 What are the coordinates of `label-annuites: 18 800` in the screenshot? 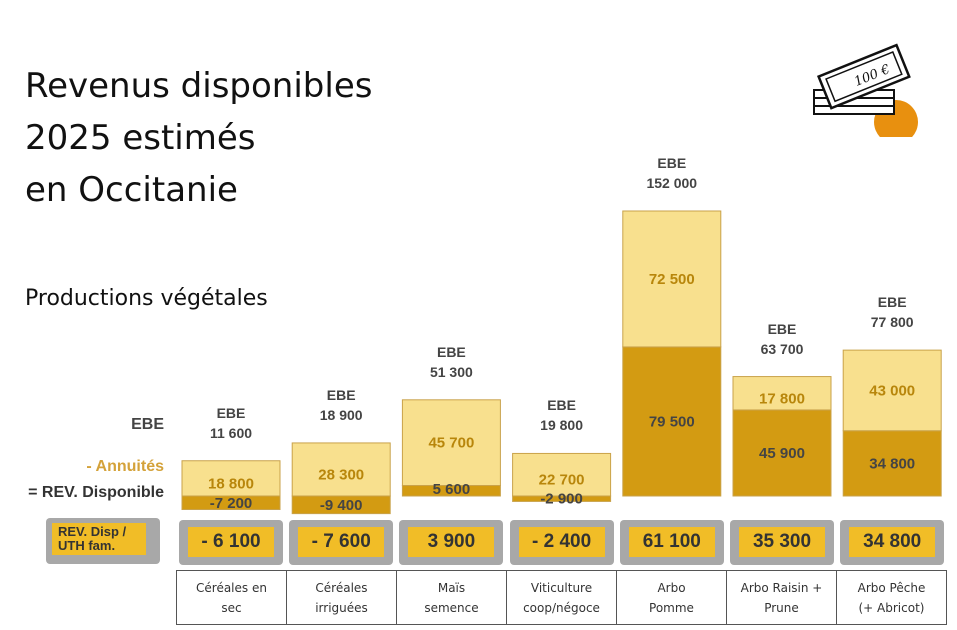 It's located at (231, 483).